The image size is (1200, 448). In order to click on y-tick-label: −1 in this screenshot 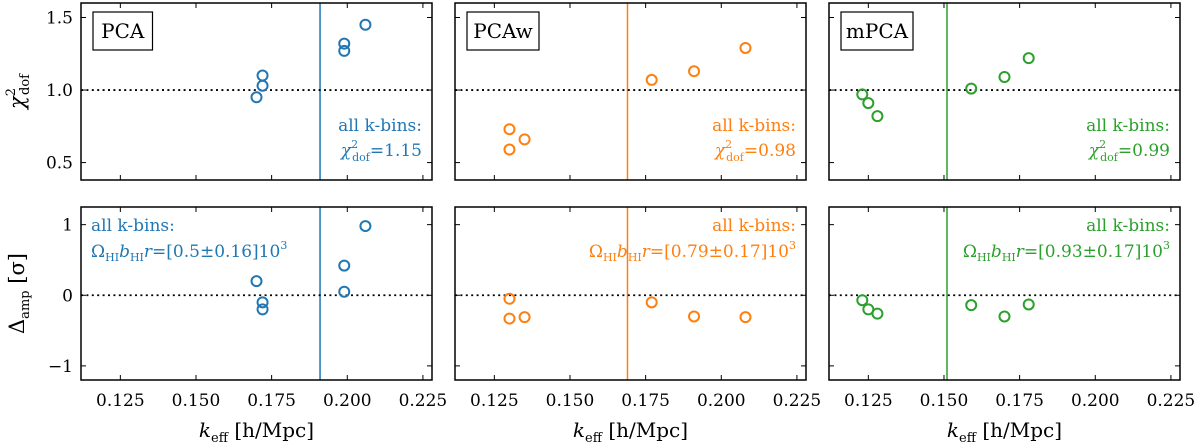, I will do `click(60, 367)`.